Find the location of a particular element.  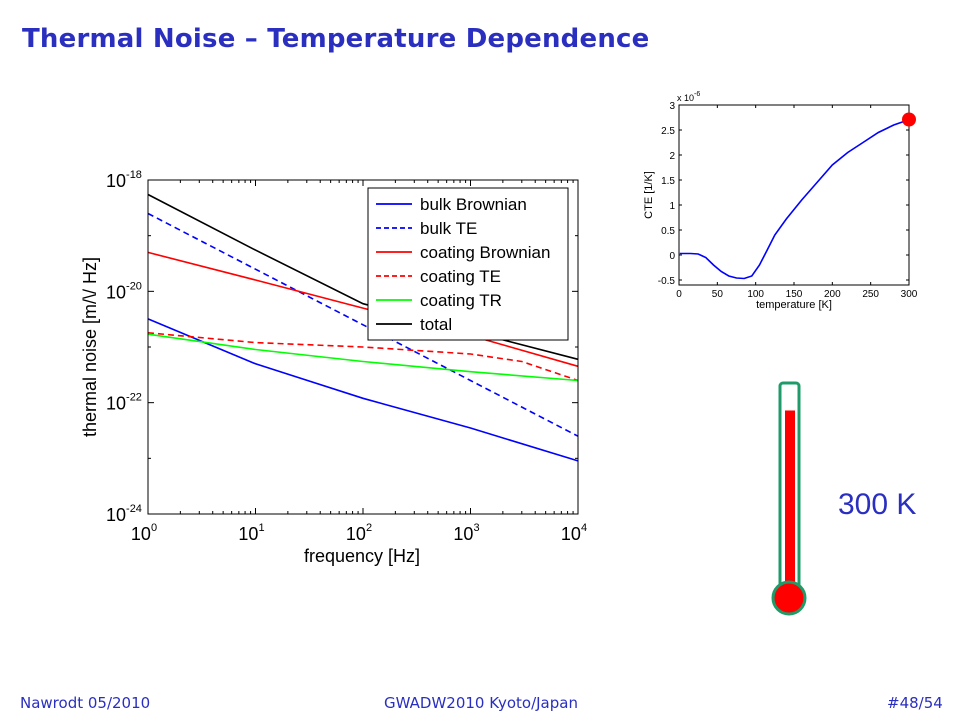

cte-x-tick-label: 250 is located at coordinates (870, 294).